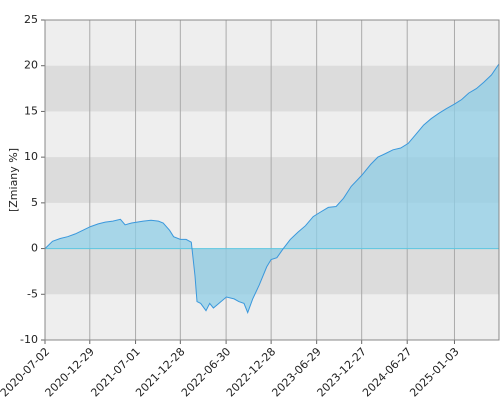 Image resolution: width=500 pixels, height=400 pixels. I want to click on y-tick-label: 20, so click(31, 65).